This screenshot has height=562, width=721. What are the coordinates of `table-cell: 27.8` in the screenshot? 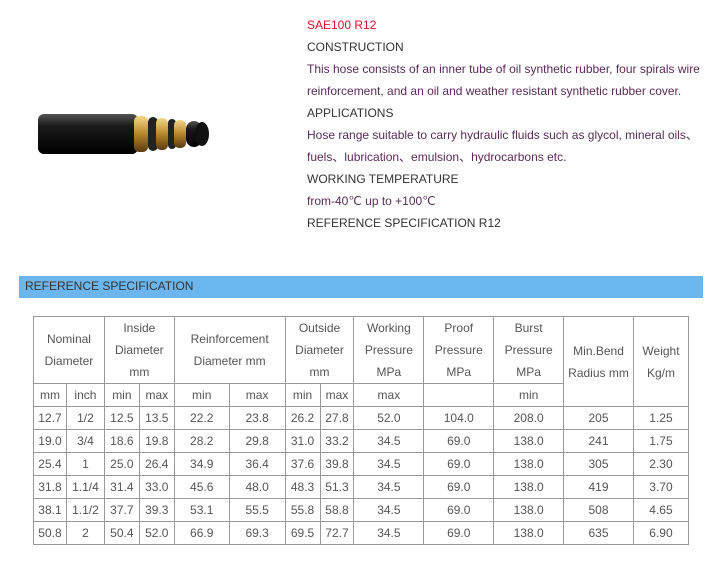 It's located at (337, 418).